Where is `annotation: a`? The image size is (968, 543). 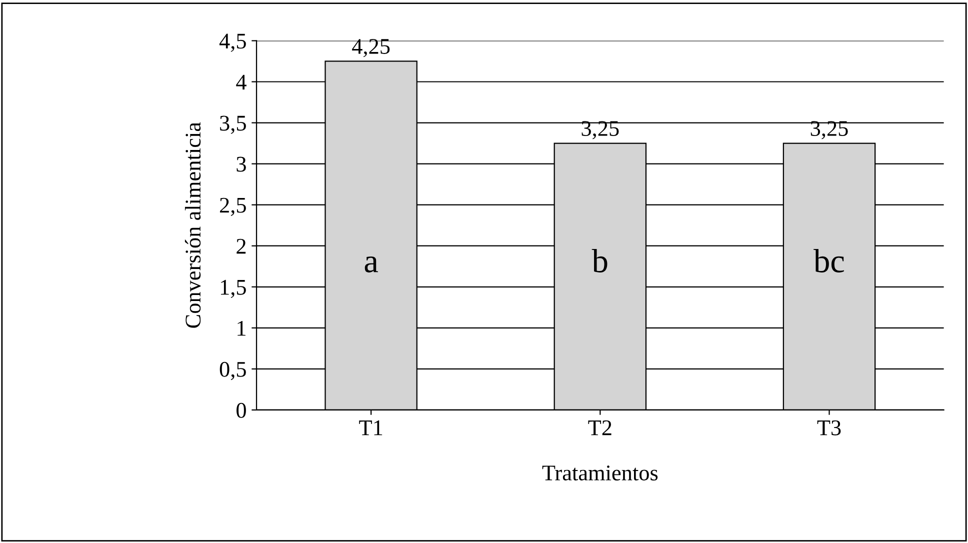 annotation: a is located at coordinates (371, 264).